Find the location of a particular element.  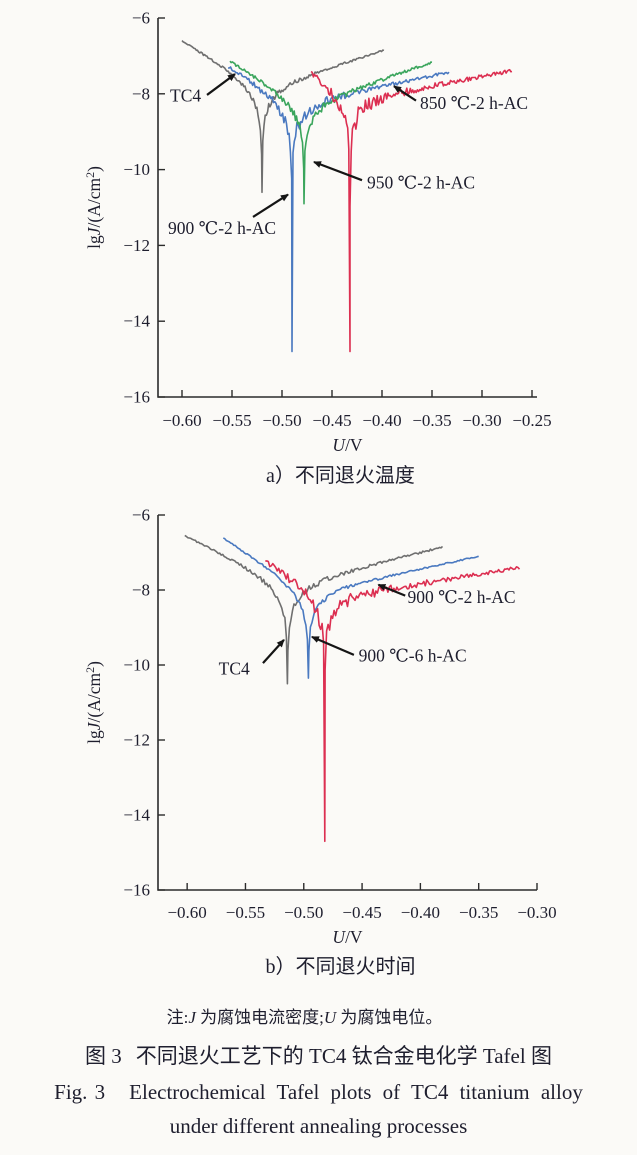

series-950-℃-2-h-AC is located at coordinates (331, 132).